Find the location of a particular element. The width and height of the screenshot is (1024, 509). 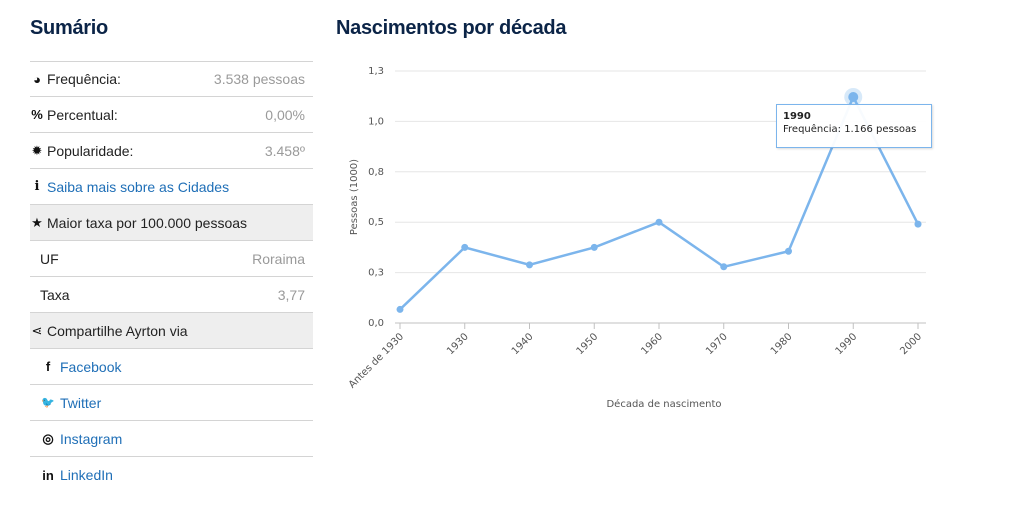

taxa-value: 3,77 is located at coordinates (291, 294).